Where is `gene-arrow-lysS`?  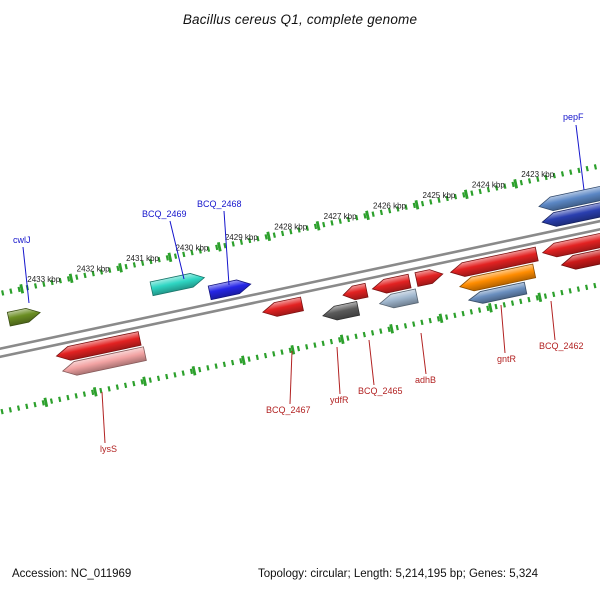
gene-arrow-lysS is located at coordinates (98, 347).